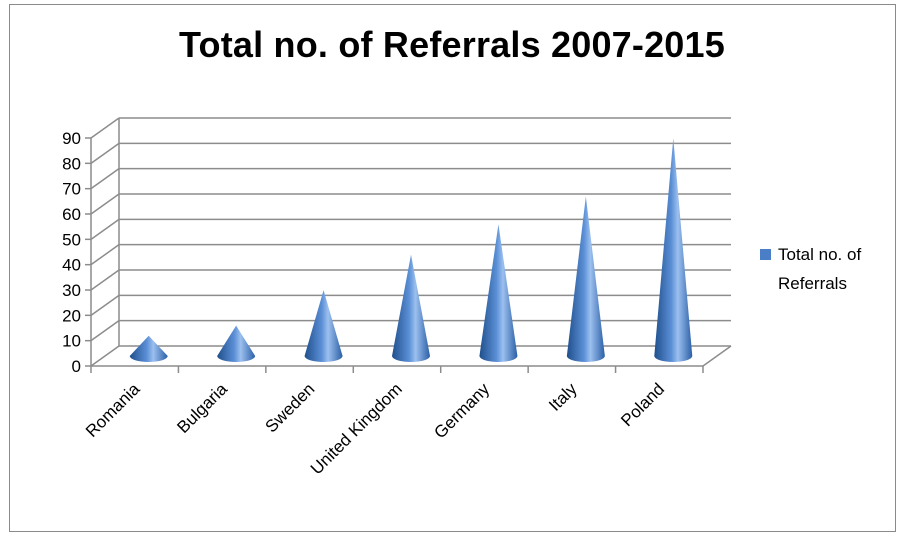 The height and width of the screenshot is (538, 904). What do you see at coordinates (71, 341) in the screenshot?
I see `y-tick-label: 10` at bounding box center [71, 341].